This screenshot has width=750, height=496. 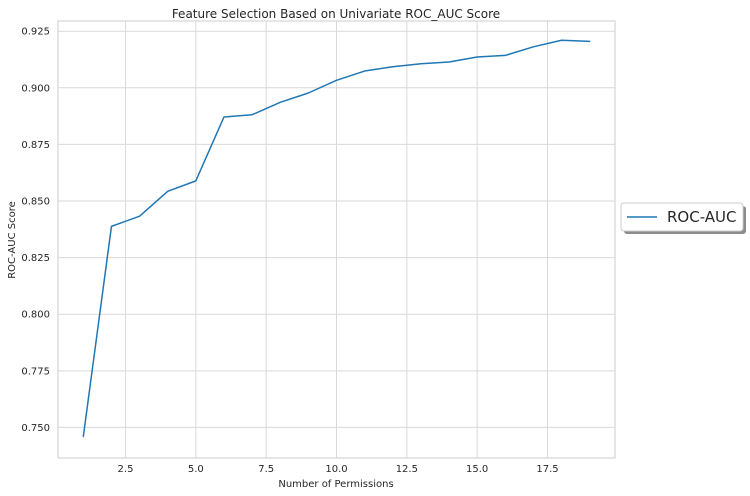 What do you see at coordinates (35, 202) in the screenshot?
I see `y-tick-label: 0.850` at bounding box center [35, 202].